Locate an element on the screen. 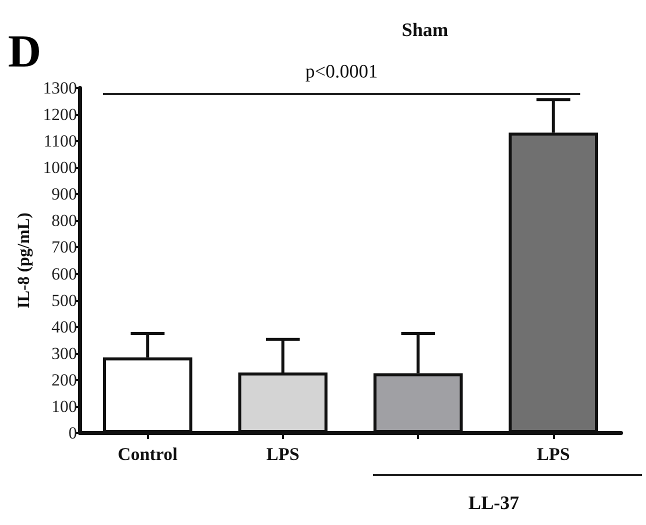 This screenshot has height=525, width=646. y-tick-label: 400 is located at coordinates (64, 326).